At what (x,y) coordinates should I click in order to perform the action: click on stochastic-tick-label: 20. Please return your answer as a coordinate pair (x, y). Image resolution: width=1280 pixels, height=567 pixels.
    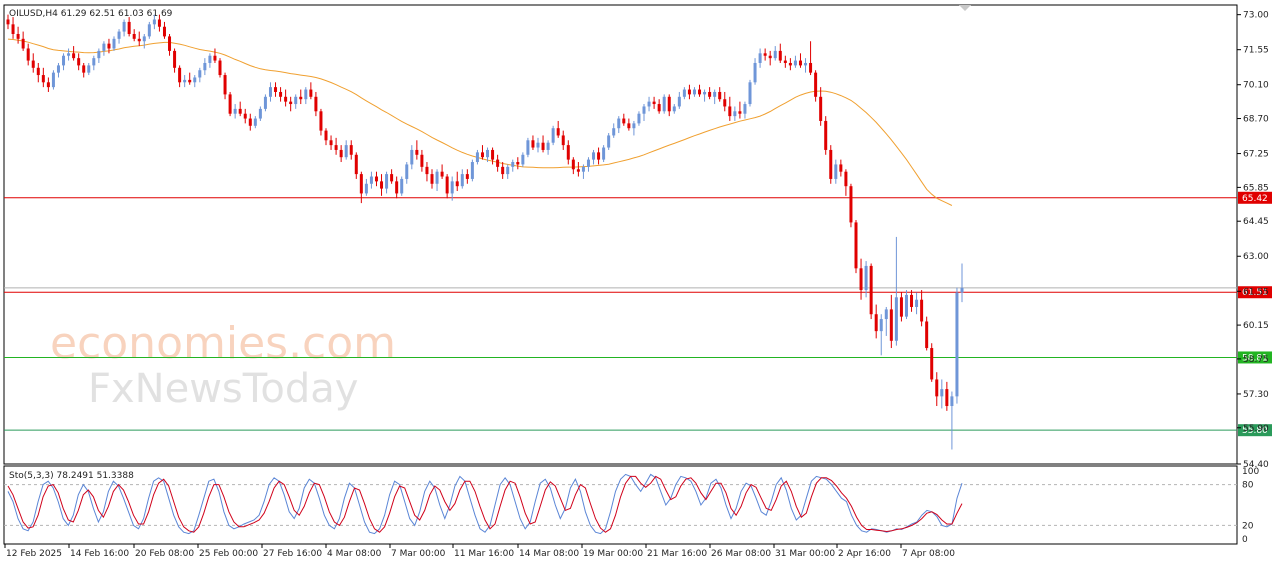
    Looking at the image, I should click on (1248, 526).